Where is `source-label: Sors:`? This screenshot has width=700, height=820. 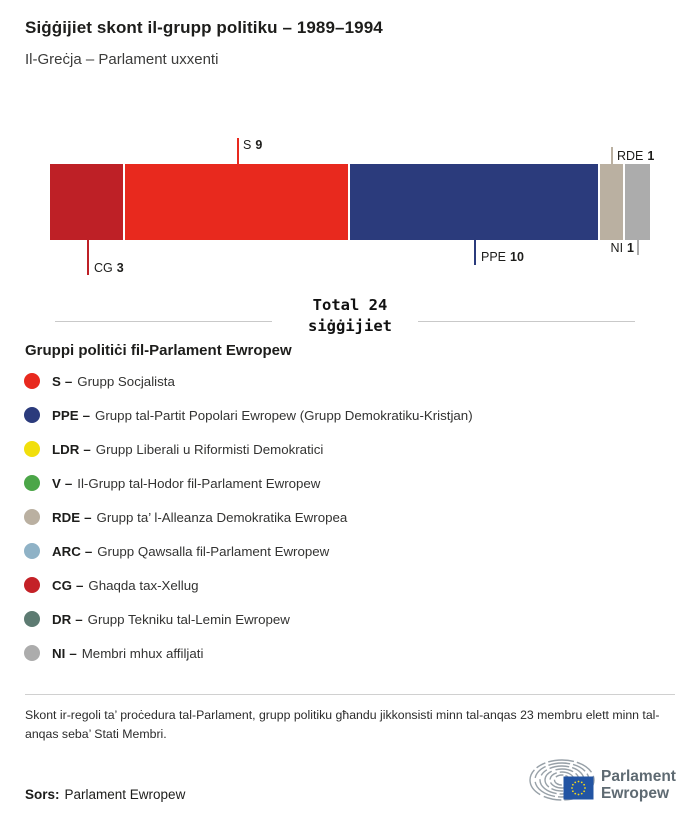 source-label: Sors: is located at coordinates (42, 794).